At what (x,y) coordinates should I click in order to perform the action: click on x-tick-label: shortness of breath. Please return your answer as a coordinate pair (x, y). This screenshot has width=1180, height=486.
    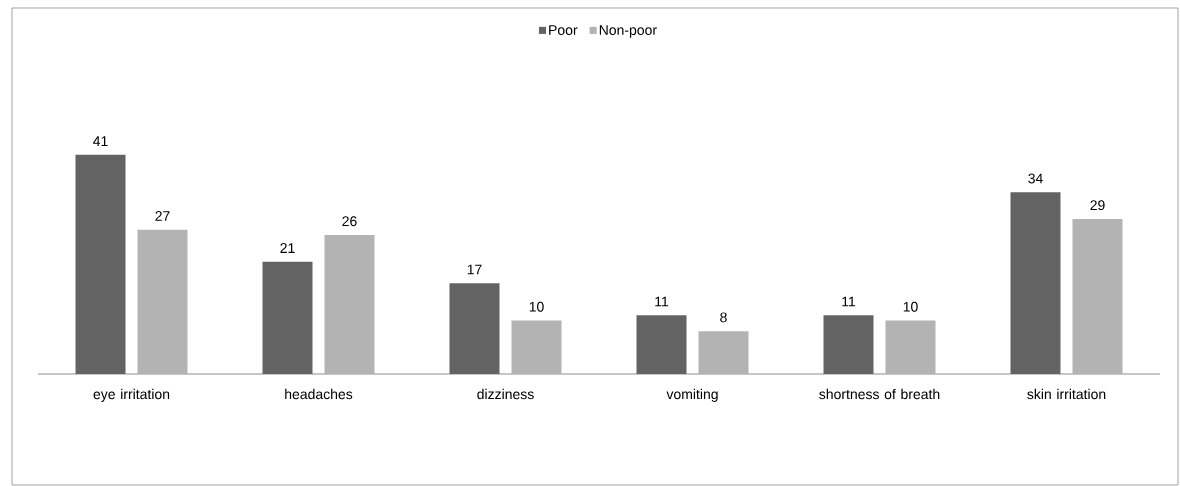
    Looking at the image, I should click on (879, 394).